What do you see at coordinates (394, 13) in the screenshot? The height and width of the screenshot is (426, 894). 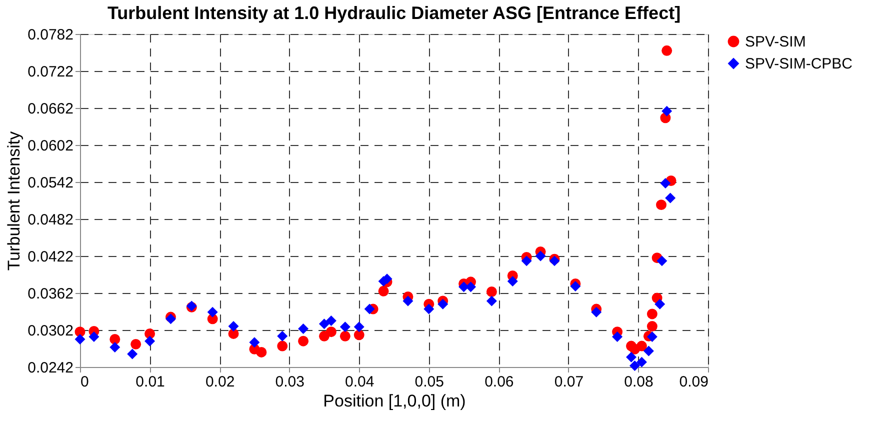 I see `chart-title: Turbulent Intensity at 1.0 Hydraulic Diameter ASG [Entrance Effect]` at bounding box center [394, 13].